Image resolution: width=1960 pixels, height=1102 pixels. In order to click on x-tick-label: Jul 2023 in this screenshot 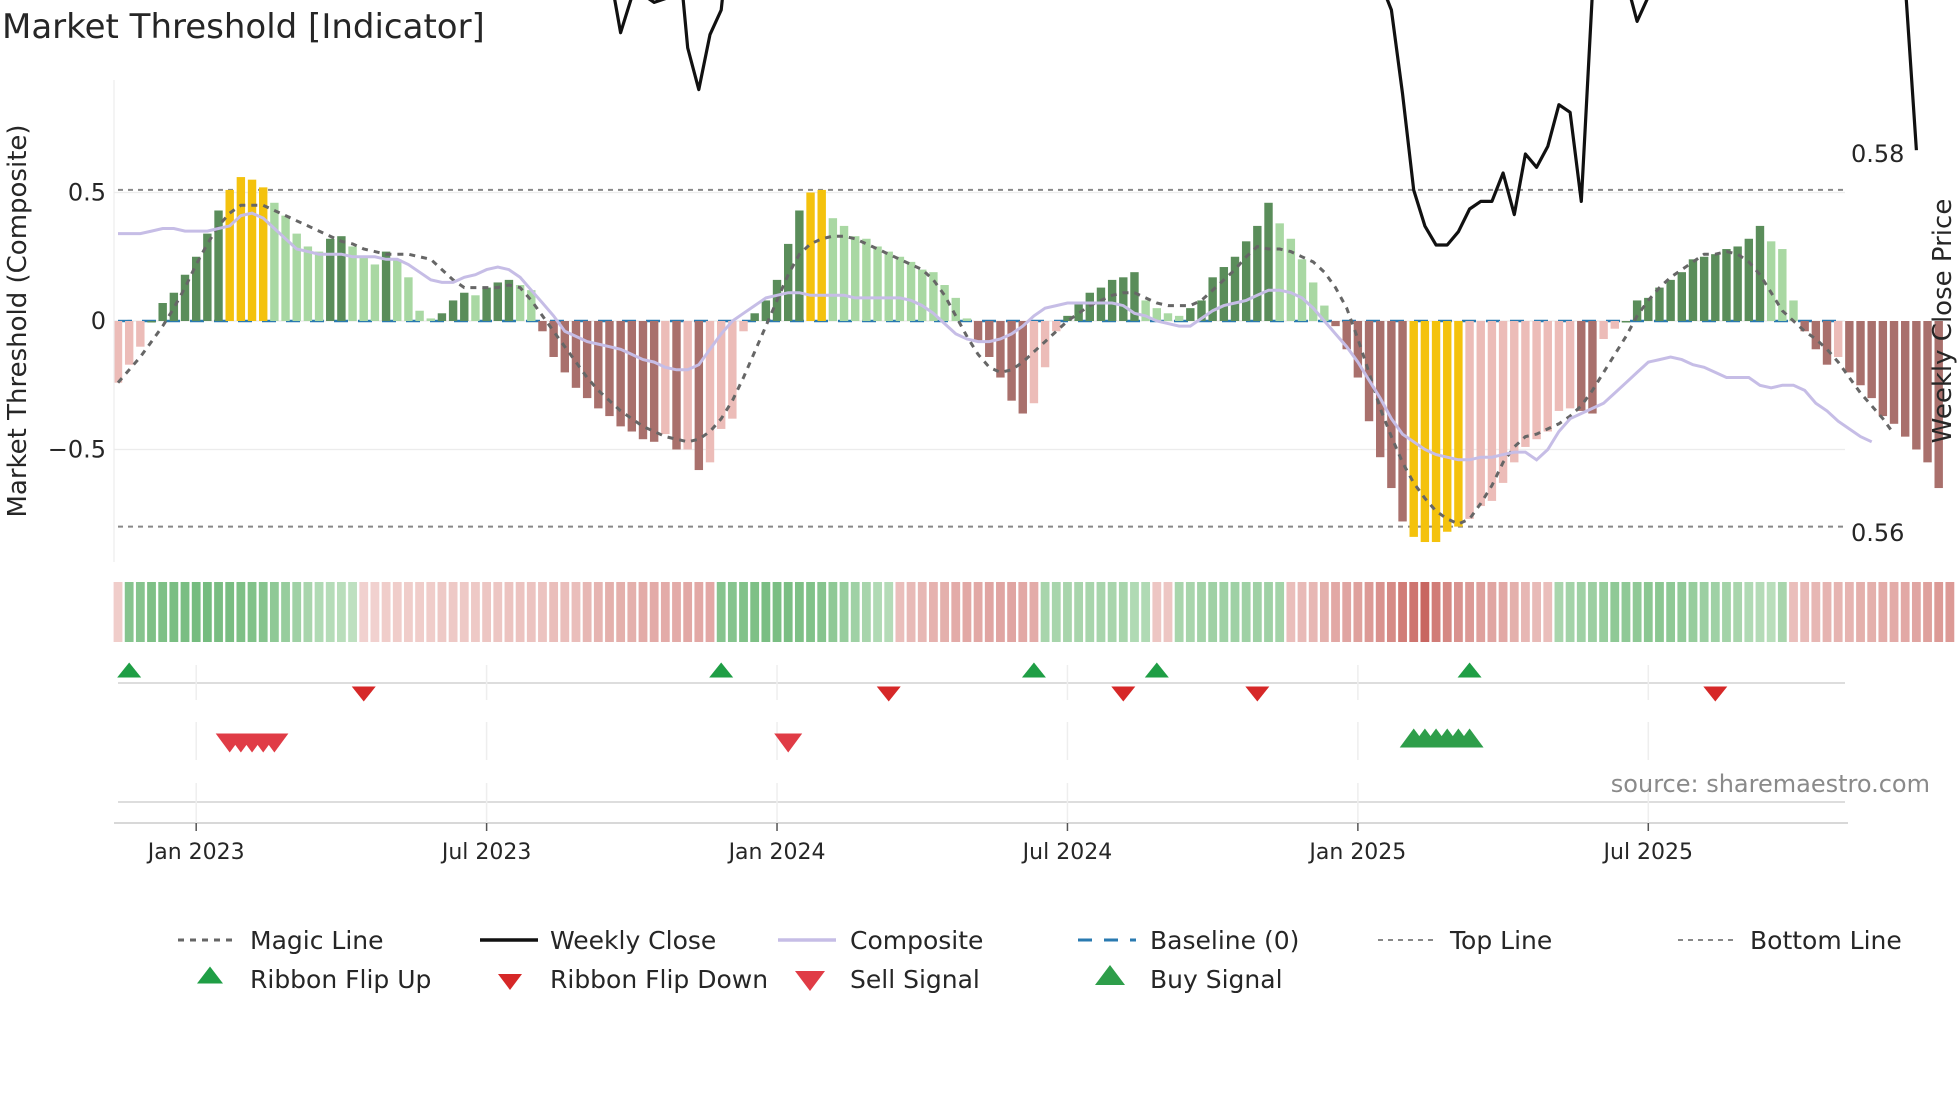, I will do `click(486, 852)`.